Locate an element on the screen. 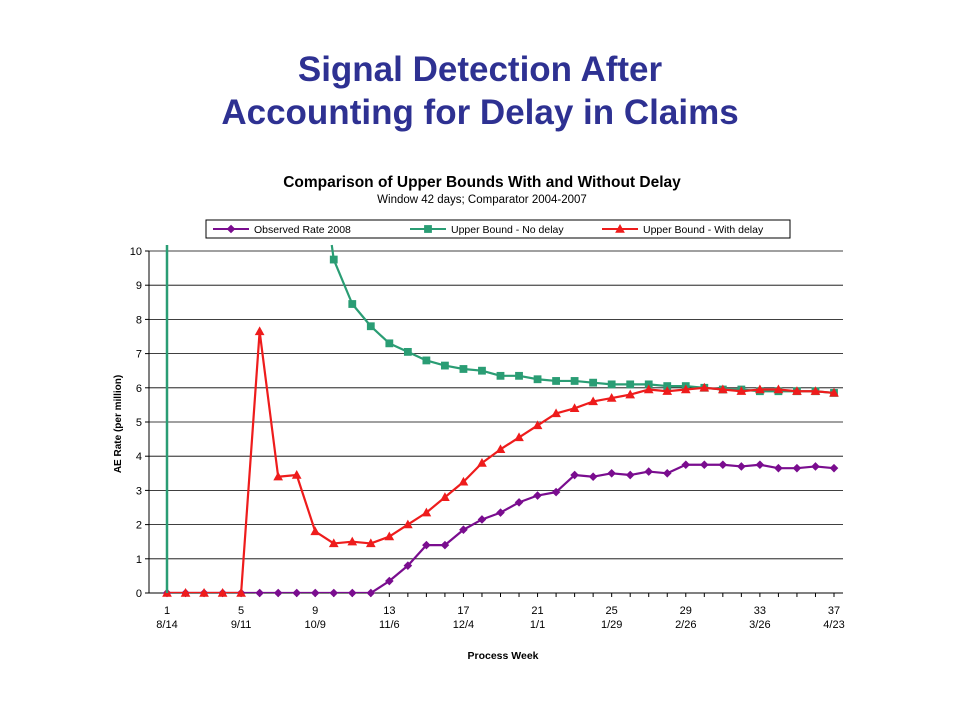 This screenshot has width=960, height=720. y-tick-label: 0 is located at coordinates (139, 594).